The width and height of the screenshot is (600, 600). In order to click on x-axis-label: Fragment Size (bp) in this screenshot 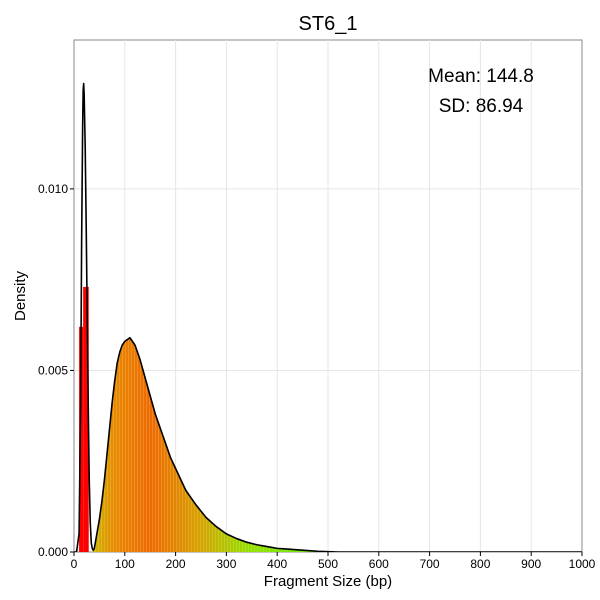, I will do `click(328, 581)`.